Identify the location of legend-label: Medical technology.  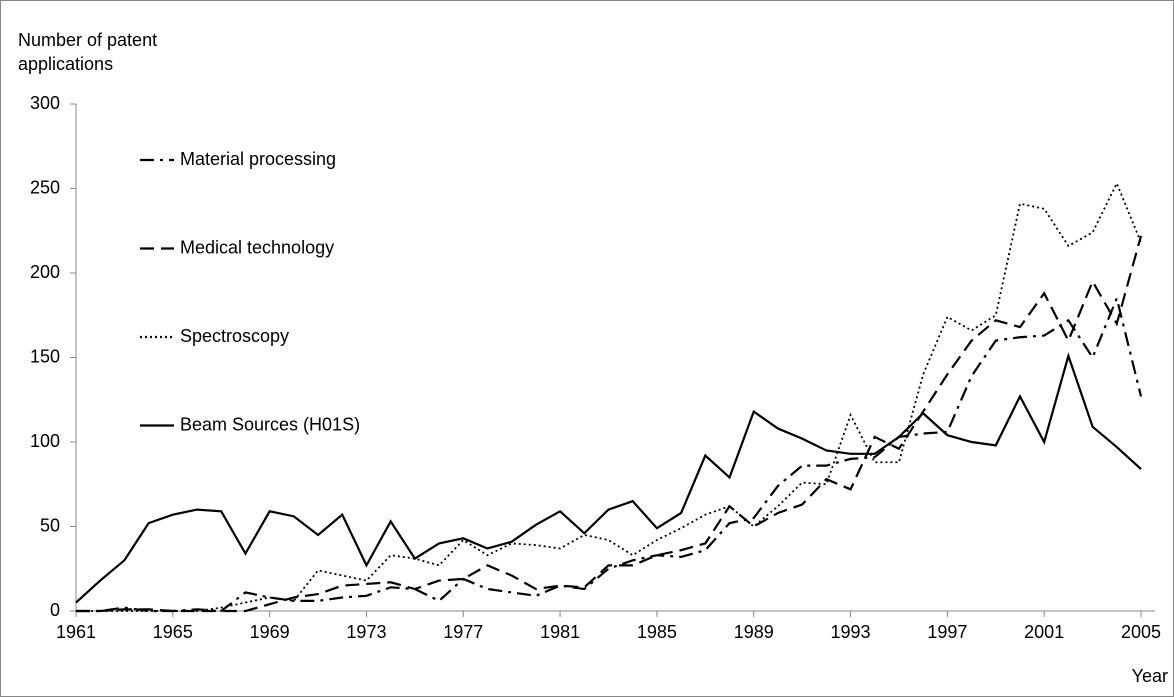
(257, 247).